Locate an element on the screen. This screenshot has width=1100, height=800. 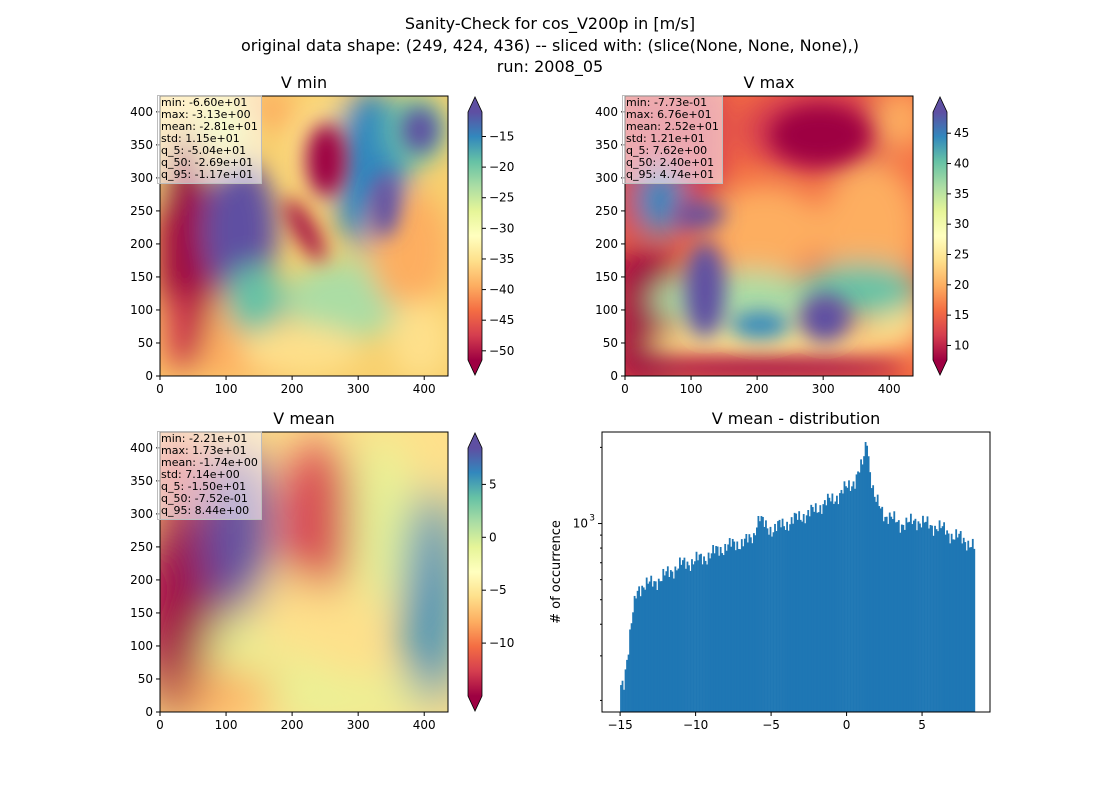
colorbar-tick-label: −50 is located at coordinates (501, 351).